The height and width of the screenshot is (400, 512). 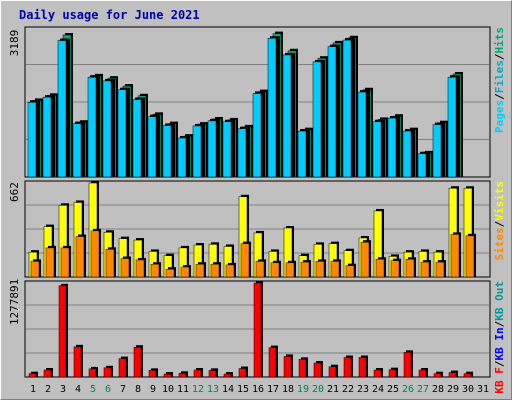 What do you see at coordinates (363, 389) in the screenshot?
I see `day-label: 23` at bounding box center [363, 389].